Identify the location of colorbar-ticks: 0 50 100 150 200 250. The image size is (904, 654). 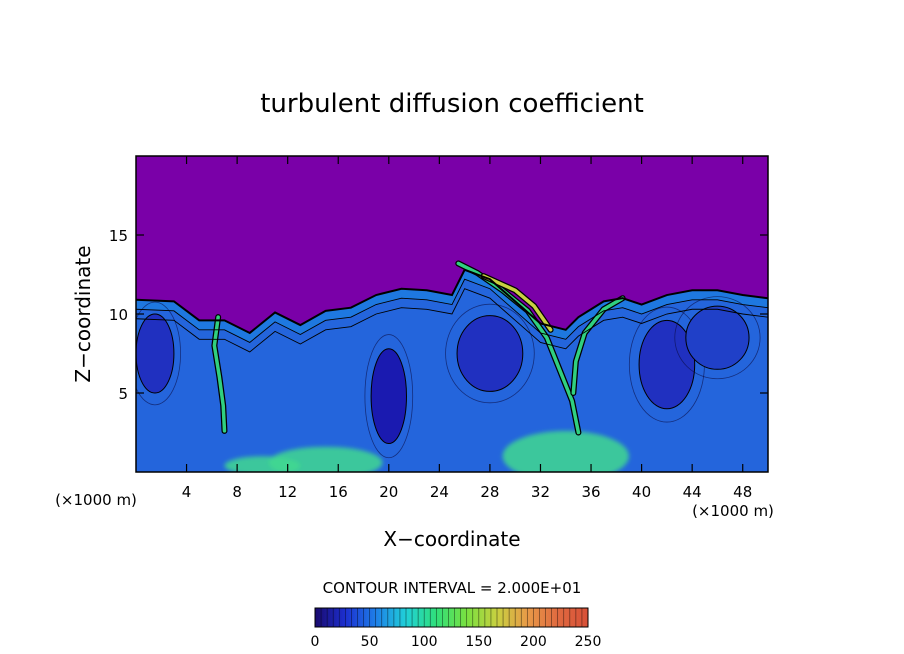
(456, 642).